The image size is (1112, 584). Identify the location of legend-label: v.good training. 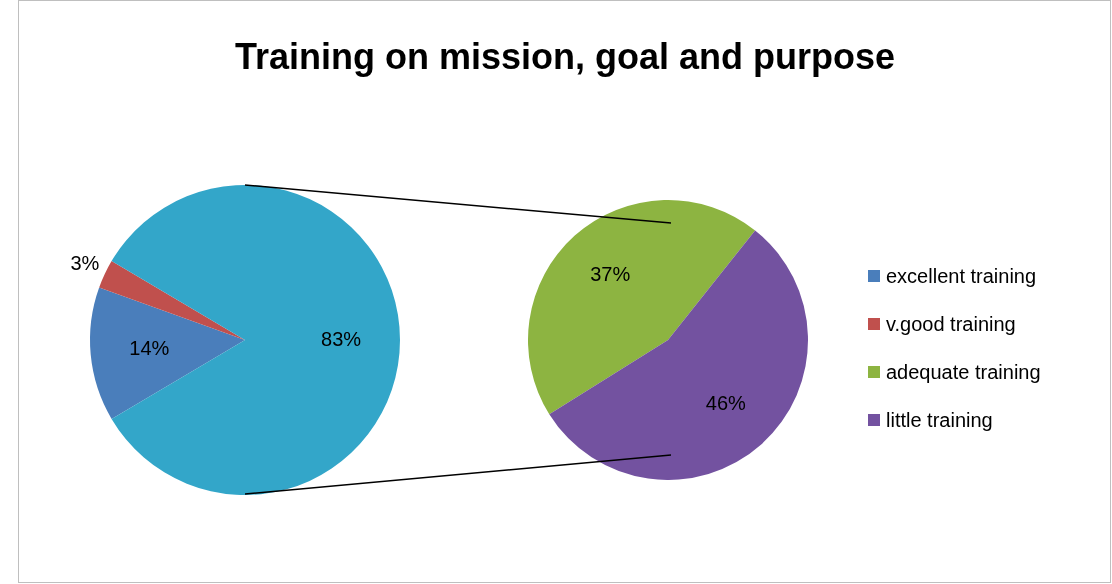
(951, 324).